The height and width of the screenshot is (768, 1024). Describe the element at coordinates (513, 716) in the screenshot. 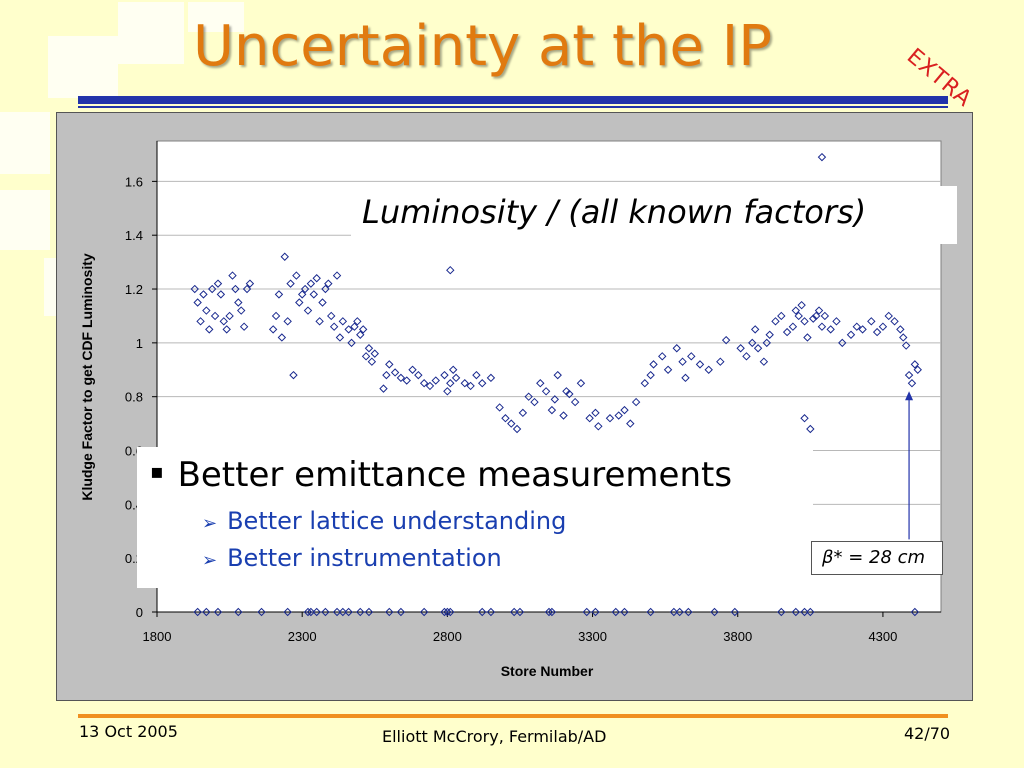

I see `footer-rule` at that location.